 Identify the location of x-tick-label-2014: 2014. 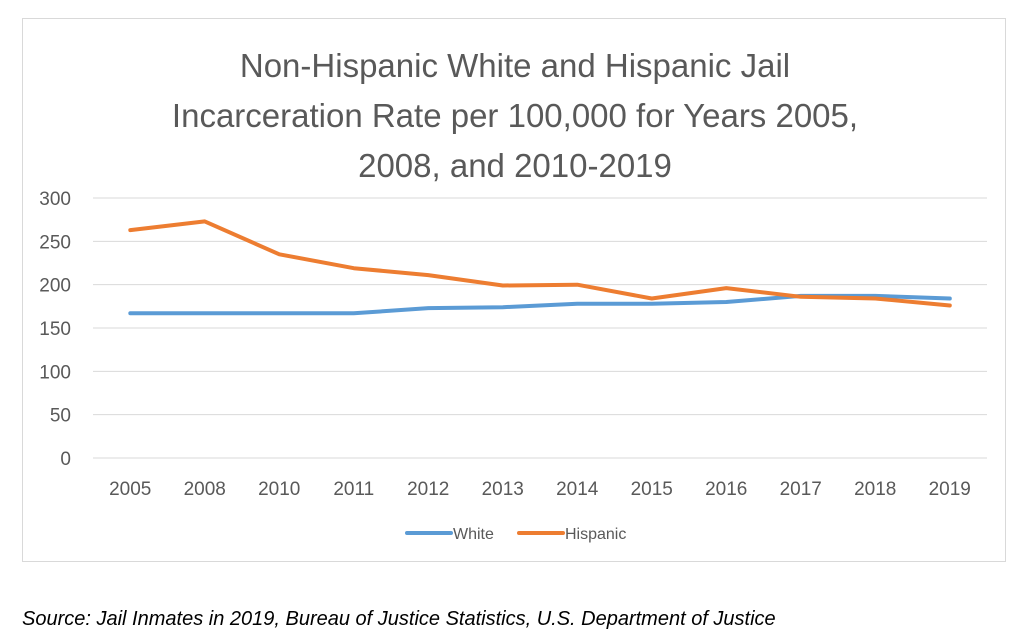
(577, 489).